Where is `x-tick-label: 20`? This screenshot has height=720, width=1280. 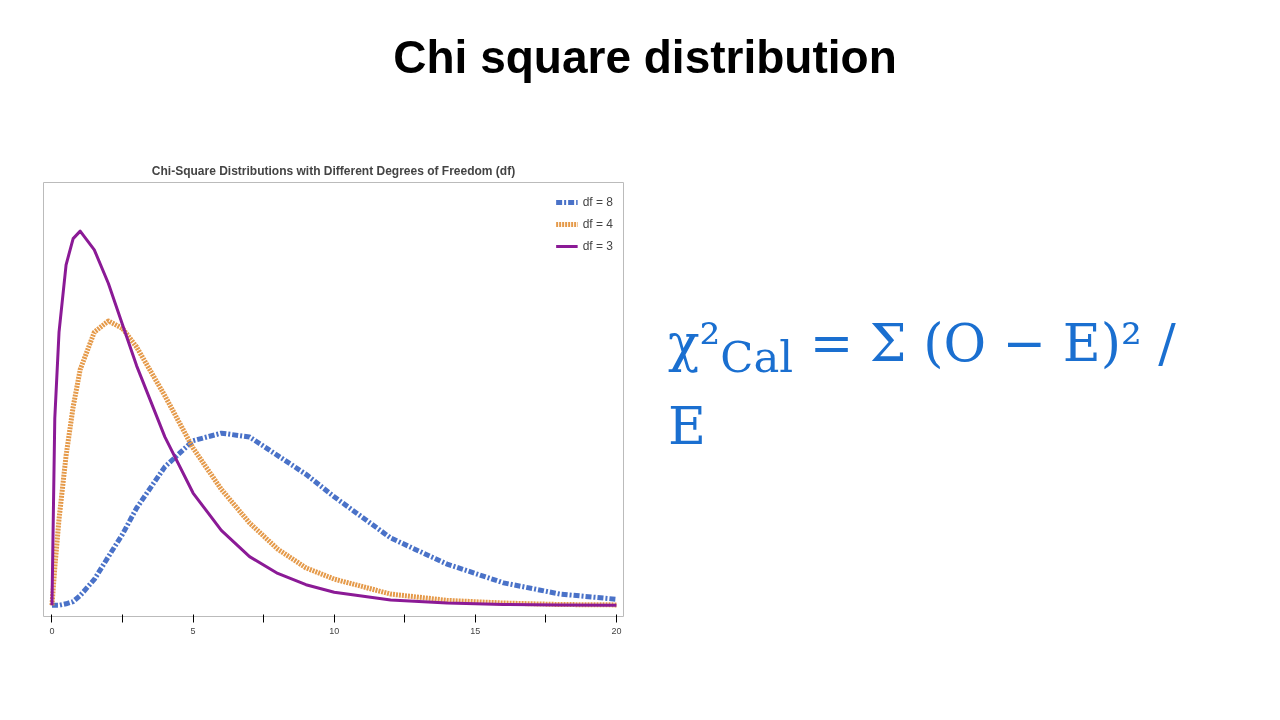
x-tick-label: 20 is located at coordinates (616, 630).